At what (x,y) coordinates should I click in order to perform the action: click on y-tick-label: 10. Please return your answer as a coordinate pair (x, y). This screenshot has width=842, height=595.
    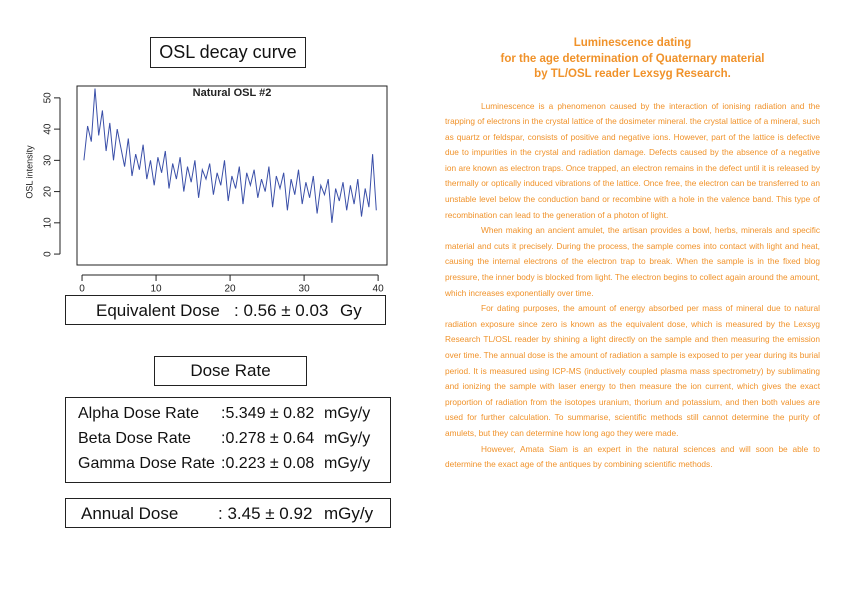
    Looking at the image, I should click on (48, 223).